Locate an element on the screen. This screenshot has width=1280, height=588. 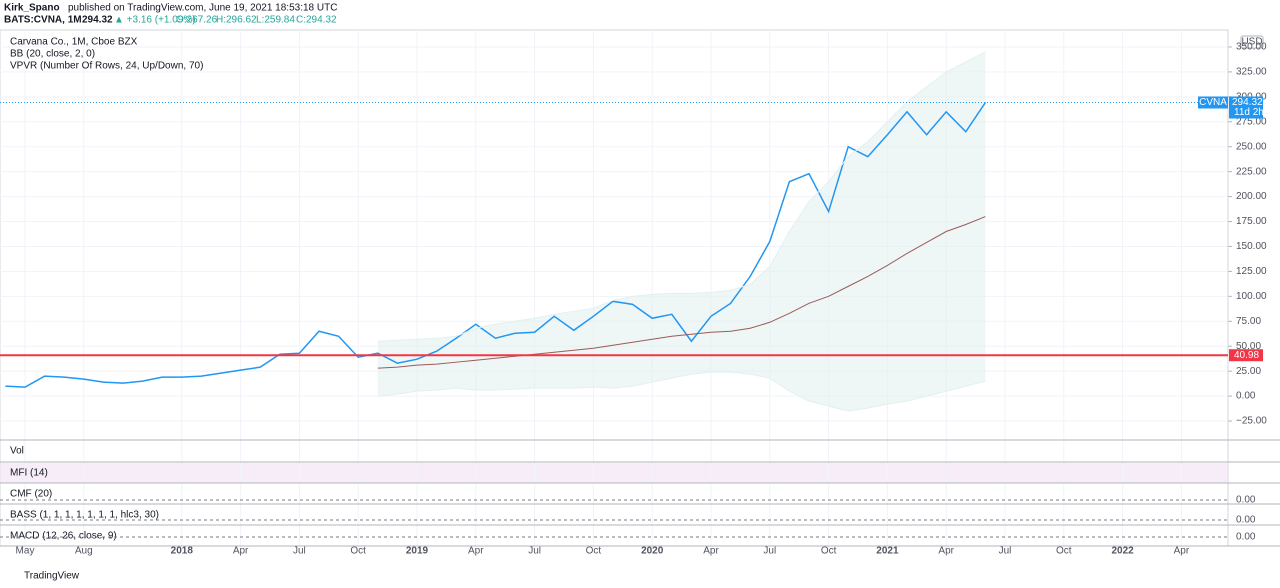
y-tick-label: 25.00 is located at coordinates (1248, 371).